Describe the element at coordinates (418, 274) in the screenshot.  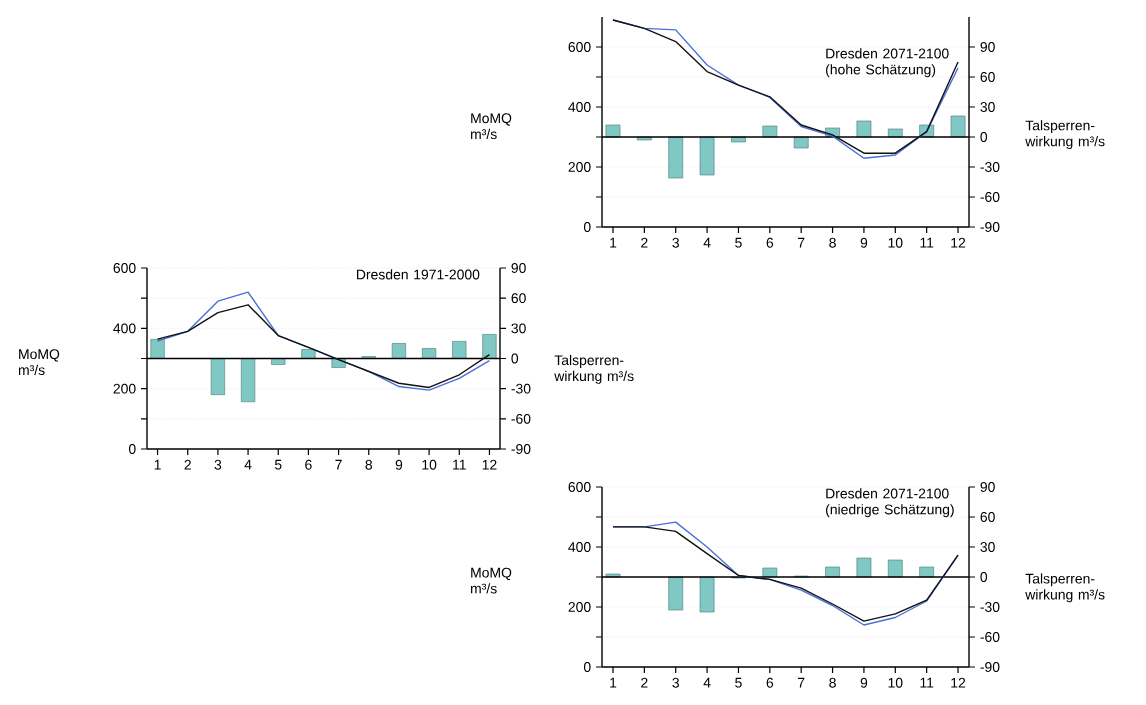
I see `chart-title: Dresden 1971-2000` at that location.